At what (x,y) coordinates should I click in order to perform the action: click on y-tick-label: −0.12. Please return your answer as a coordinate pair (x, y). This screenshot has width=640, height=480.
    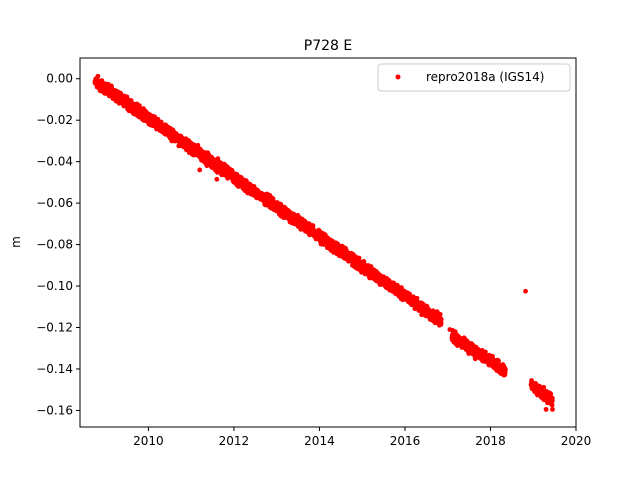
    Looking at the image, I should click on (54, 327).